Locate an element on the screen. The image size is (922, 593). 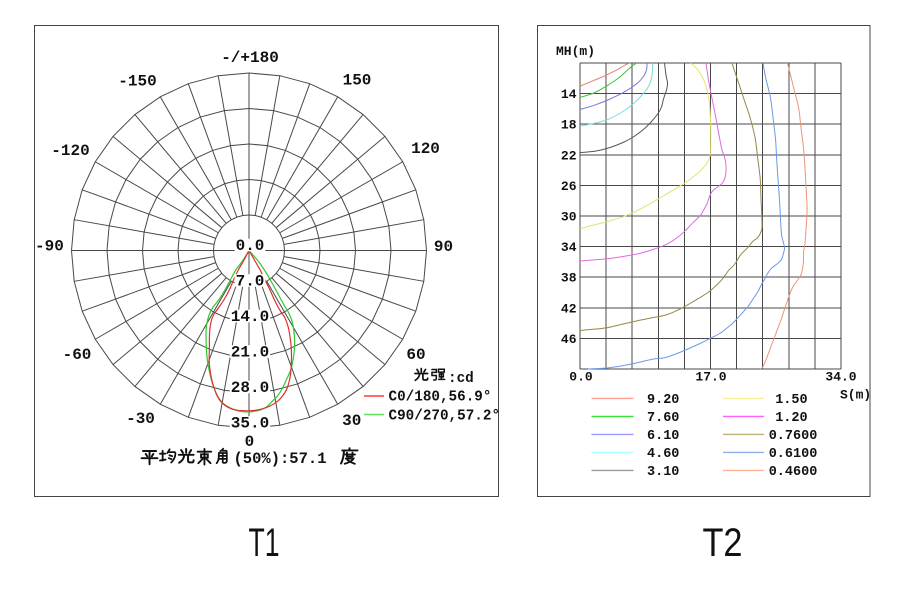
svg-text: :cd is located at coordinates (461, 379).